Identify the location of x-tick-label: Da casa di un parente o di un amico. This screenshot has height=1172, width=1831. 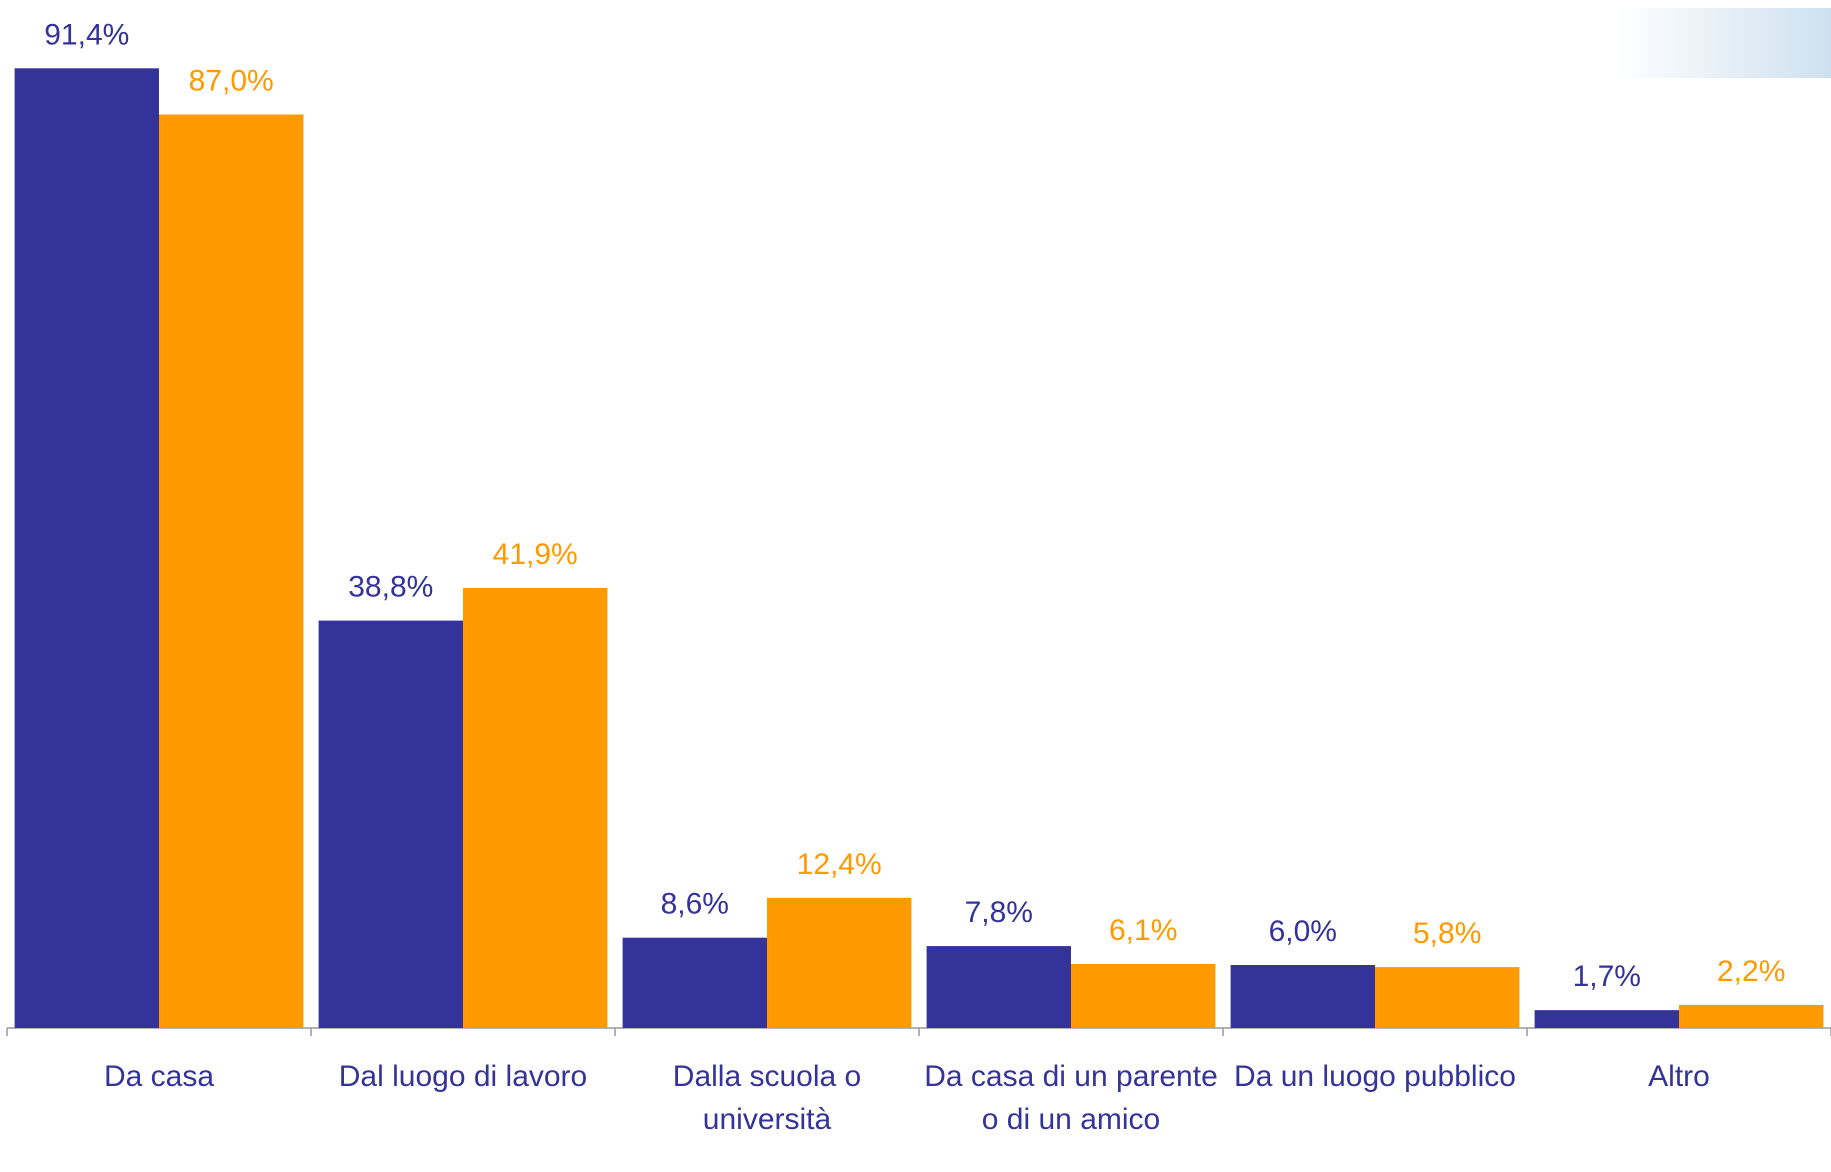
(1071, 1098).